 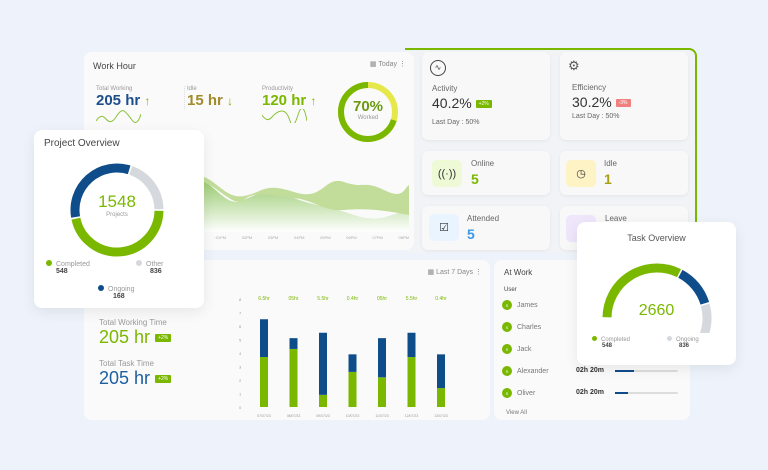 I want to click on user-row: S Oliver, so click(x=518, y=393).